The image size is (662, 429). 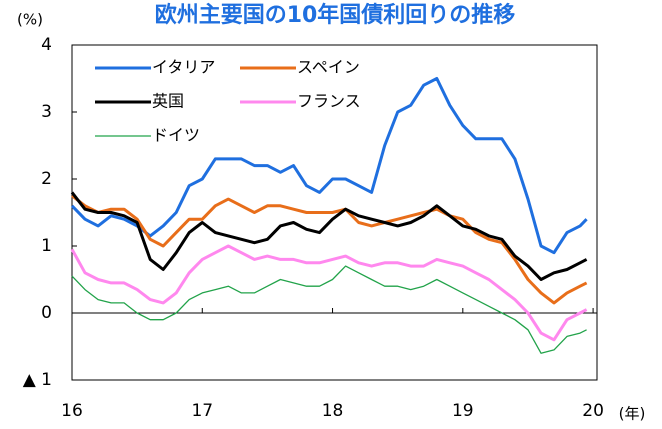 I want to click on legend-label: 英国, so click(x=168, y=101).